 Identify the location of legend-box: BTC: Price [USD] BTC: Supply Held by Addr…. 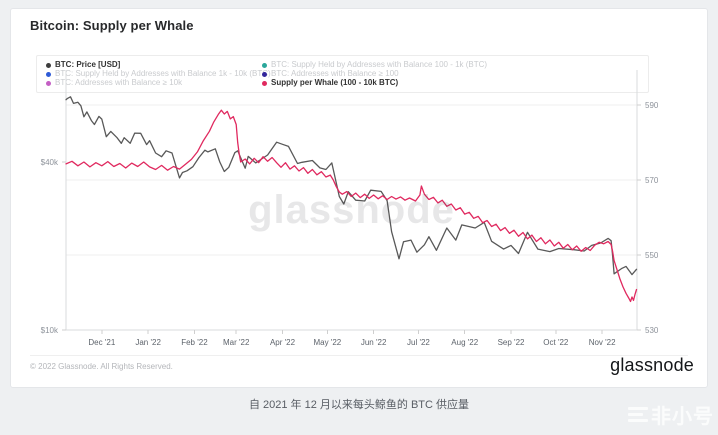
(342, 74).